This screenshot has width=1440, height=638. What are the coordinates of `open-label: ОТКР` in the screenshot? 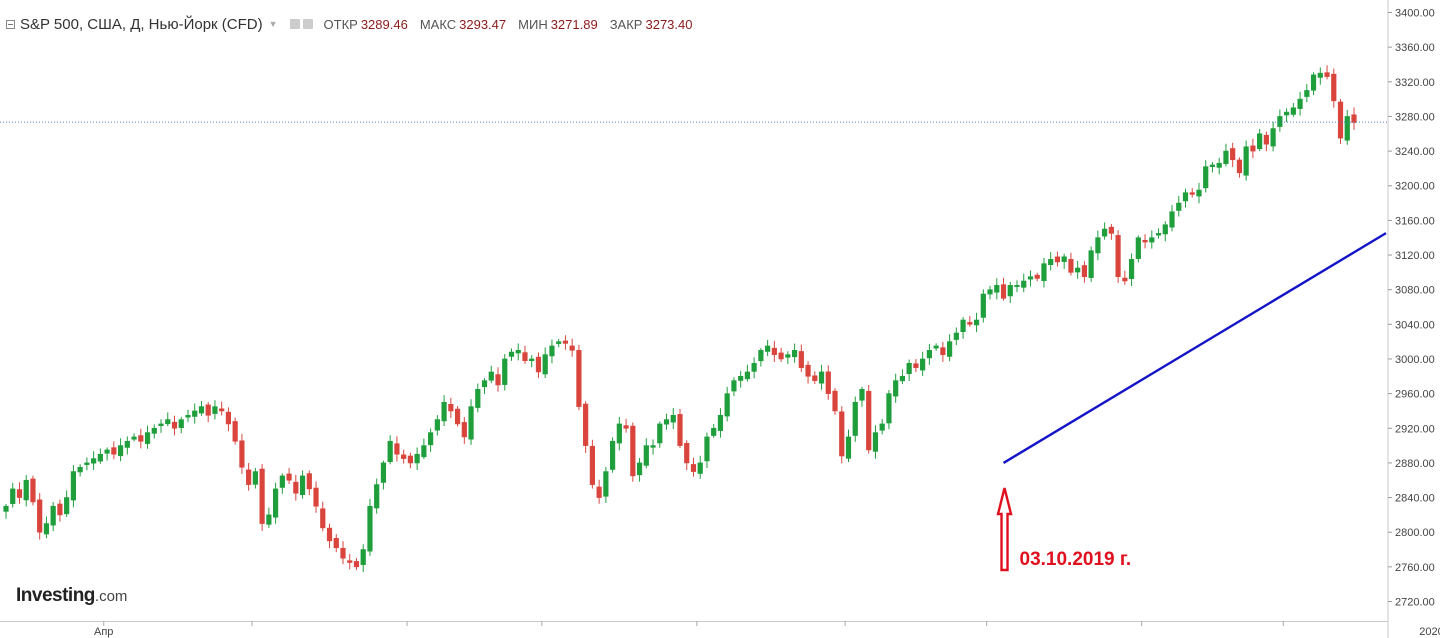 It's located at (340, 24).